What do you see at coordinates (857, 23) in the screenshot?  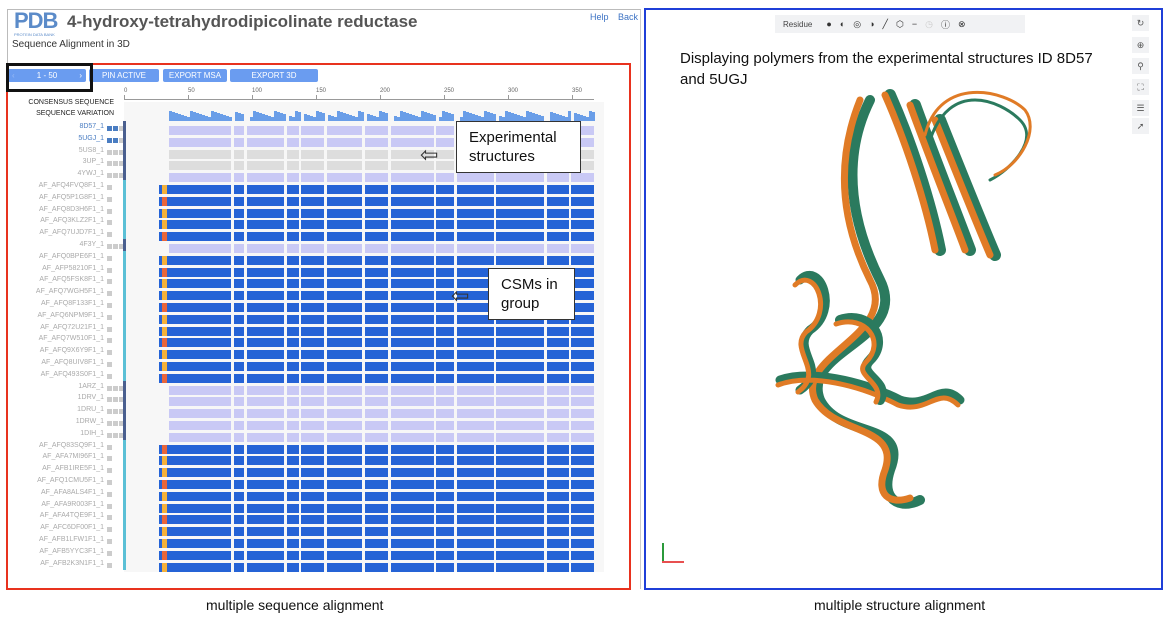 I see `overlap-icon: ◎` at bounding box center [857, 23].